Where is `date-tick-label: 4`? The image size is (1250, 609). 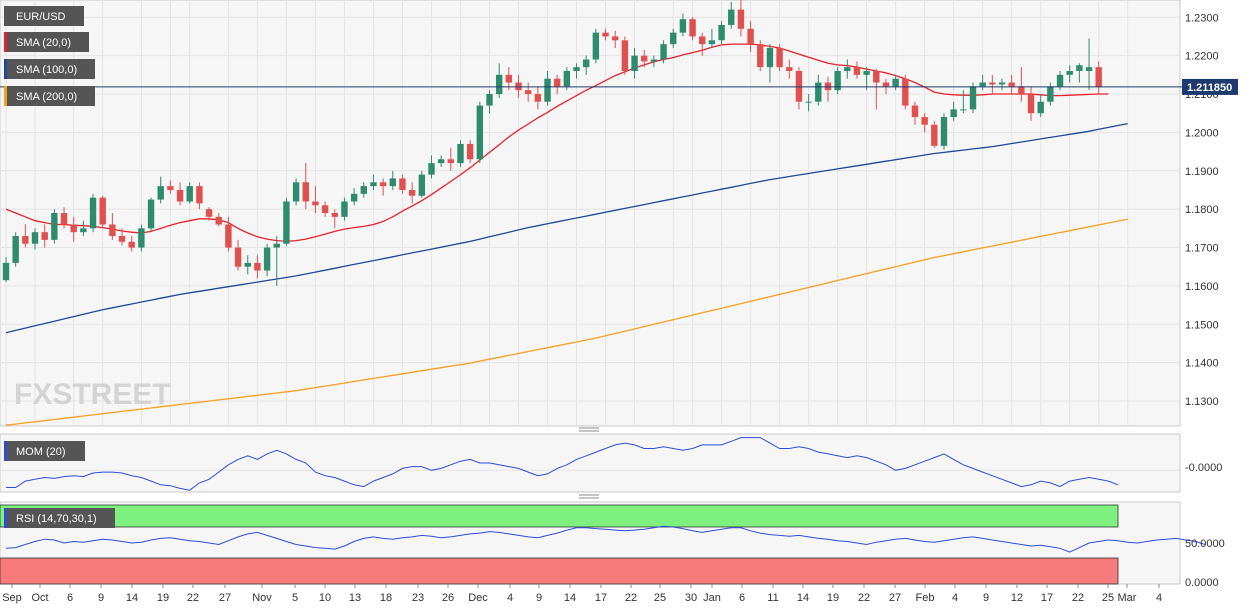
date-tick-label: 4 is located at coordinates (510, 598).